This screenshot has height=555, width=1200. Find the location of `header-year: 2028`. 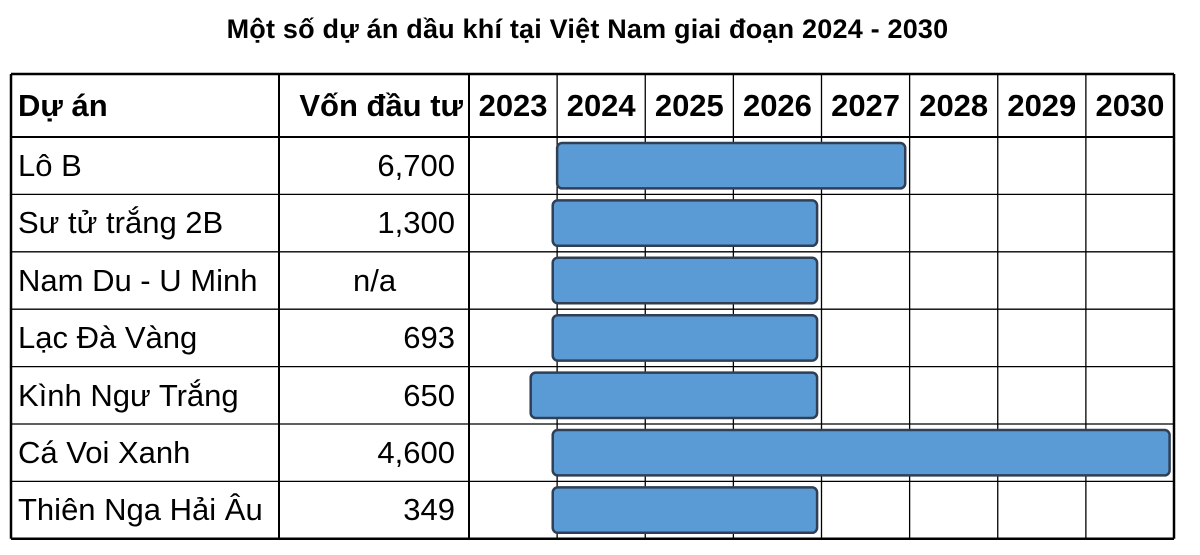

header-year: 2028 is located at coordinates (954, 105).